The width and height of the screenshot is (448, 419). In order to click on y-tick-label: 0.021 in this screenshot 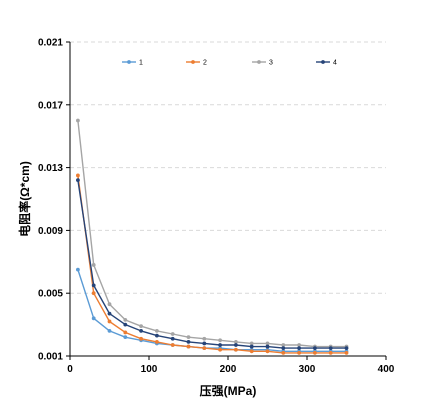, I will do `click(50, 43)`.